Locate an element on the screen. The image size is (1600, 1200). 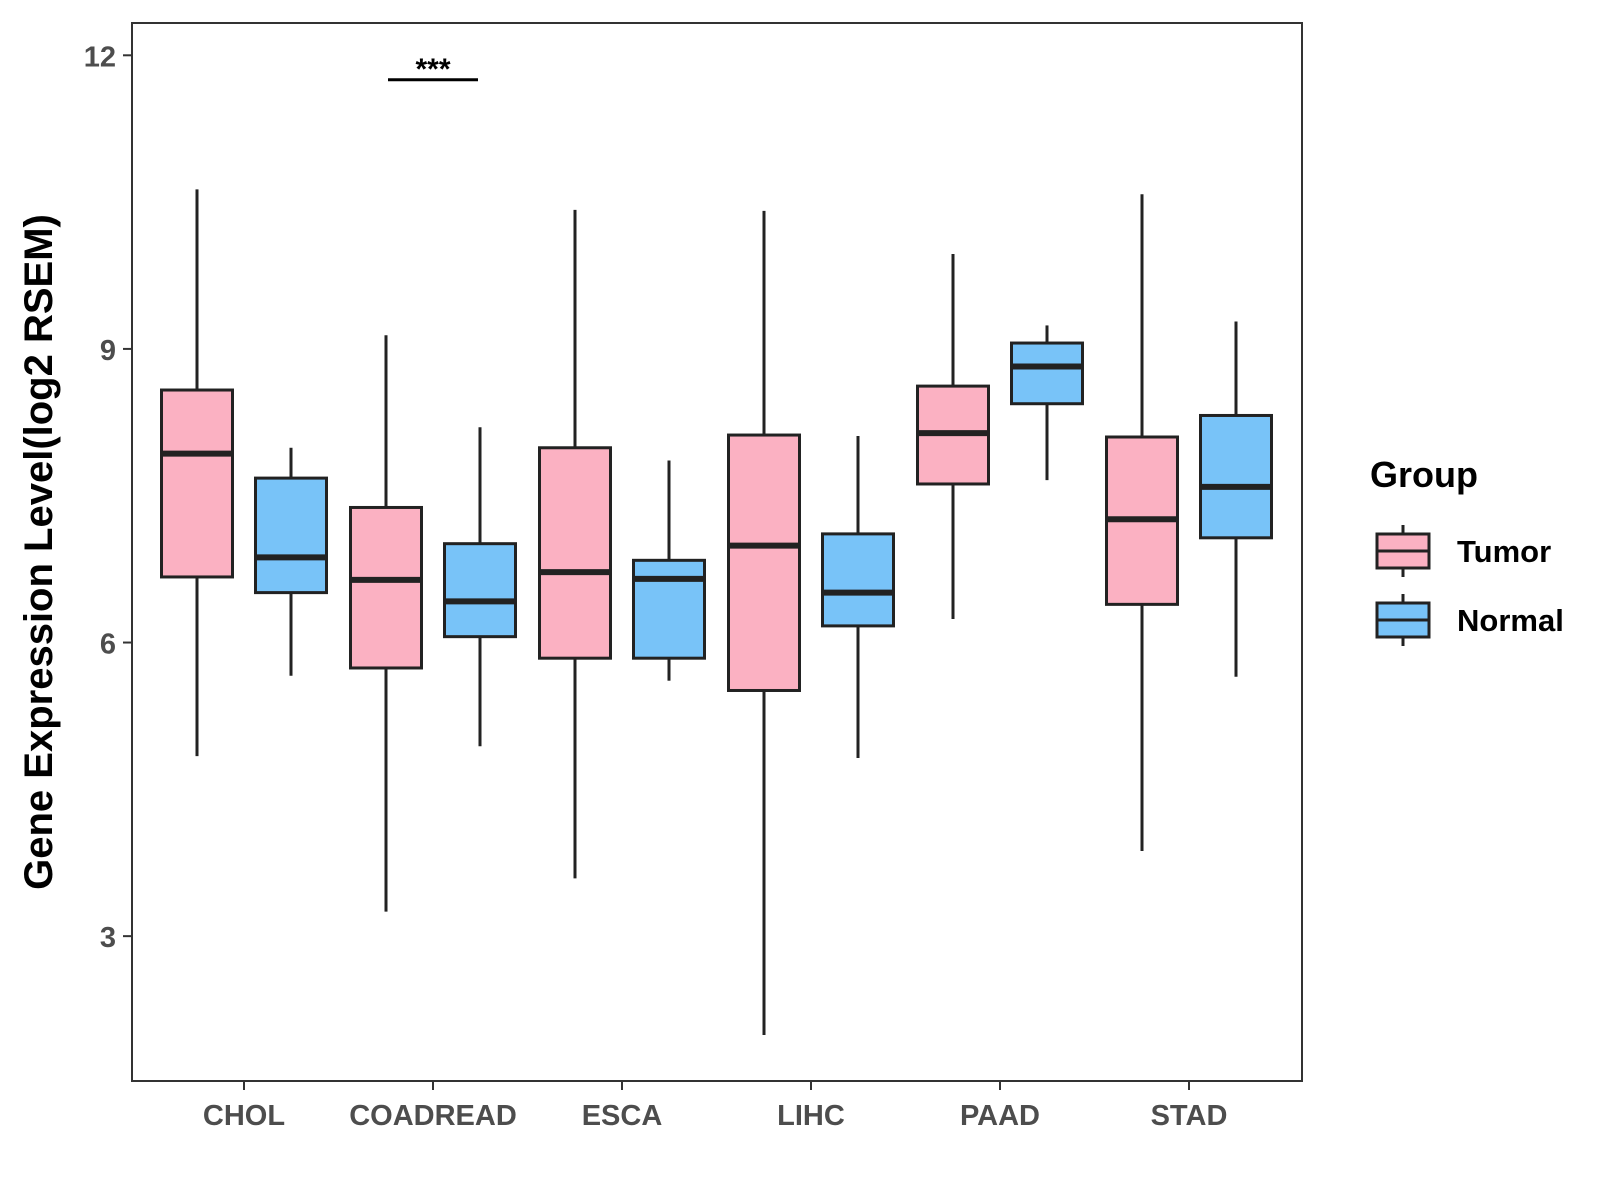
annotation-group: *** is located at coordinates (433, 69).